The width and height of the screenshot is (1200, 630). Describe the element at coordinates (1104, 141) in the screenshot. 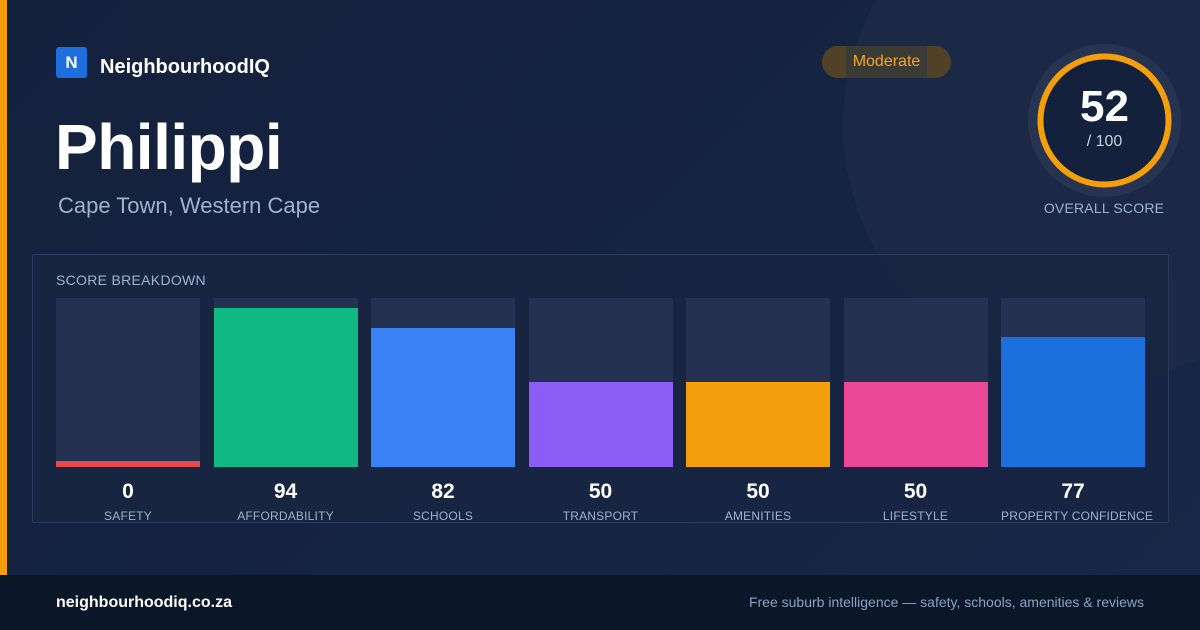

I see `overall-score-max: / 100` at that location.